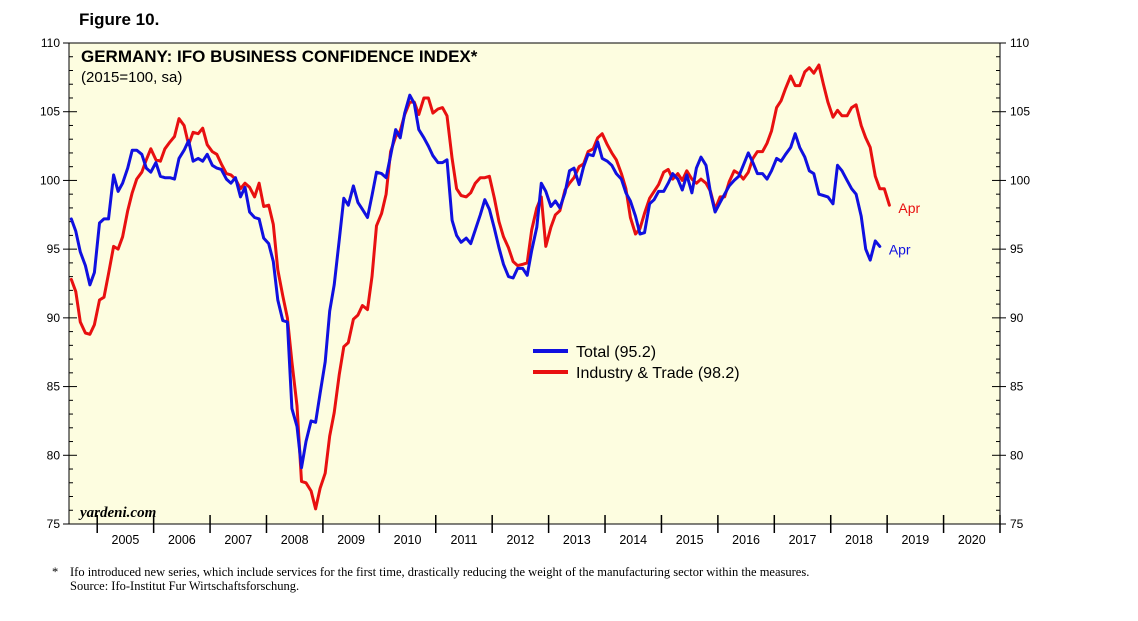 This screenshot has width=1138, height=621. What do you see at coordinates (1017, 318) in the screenshot?
I see `y-tick-label-right: 90` at bounding box center [1017, 318].